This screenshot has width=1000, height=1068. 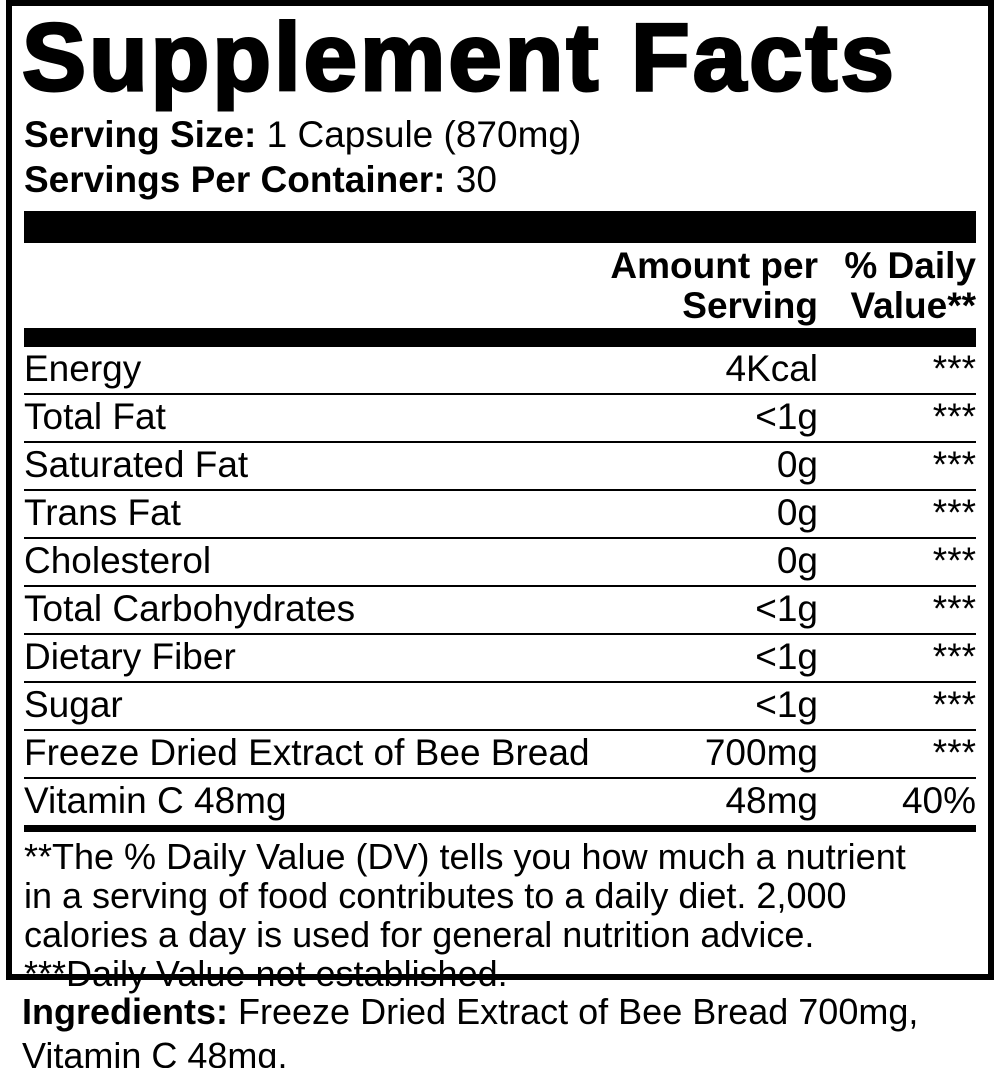 I want to click on row-label: Total Carbohydrates, so click(x=190, y=608).